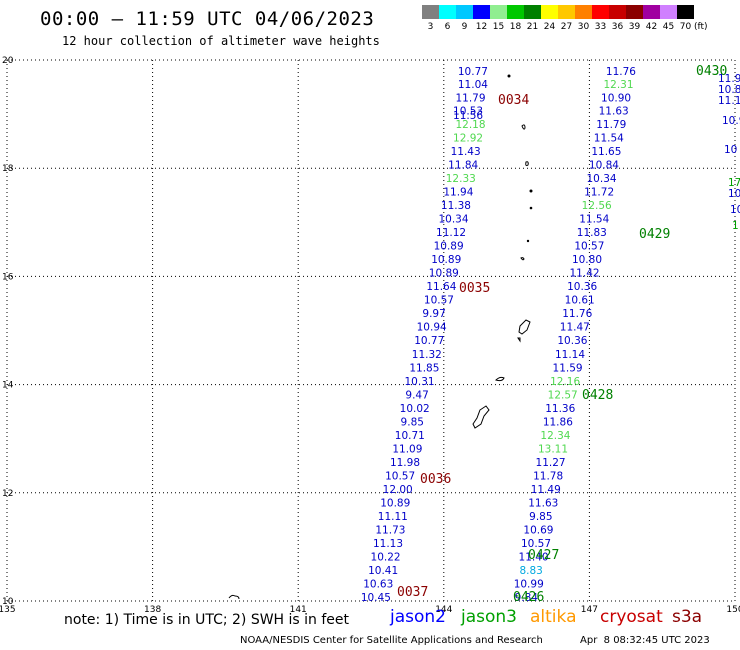 The height and width of the screenshot is (650, 740). What do you see at coordinates (412, 592) in the screenshot?
I see `time-mark: 0037` at bounding box center [412, 592].